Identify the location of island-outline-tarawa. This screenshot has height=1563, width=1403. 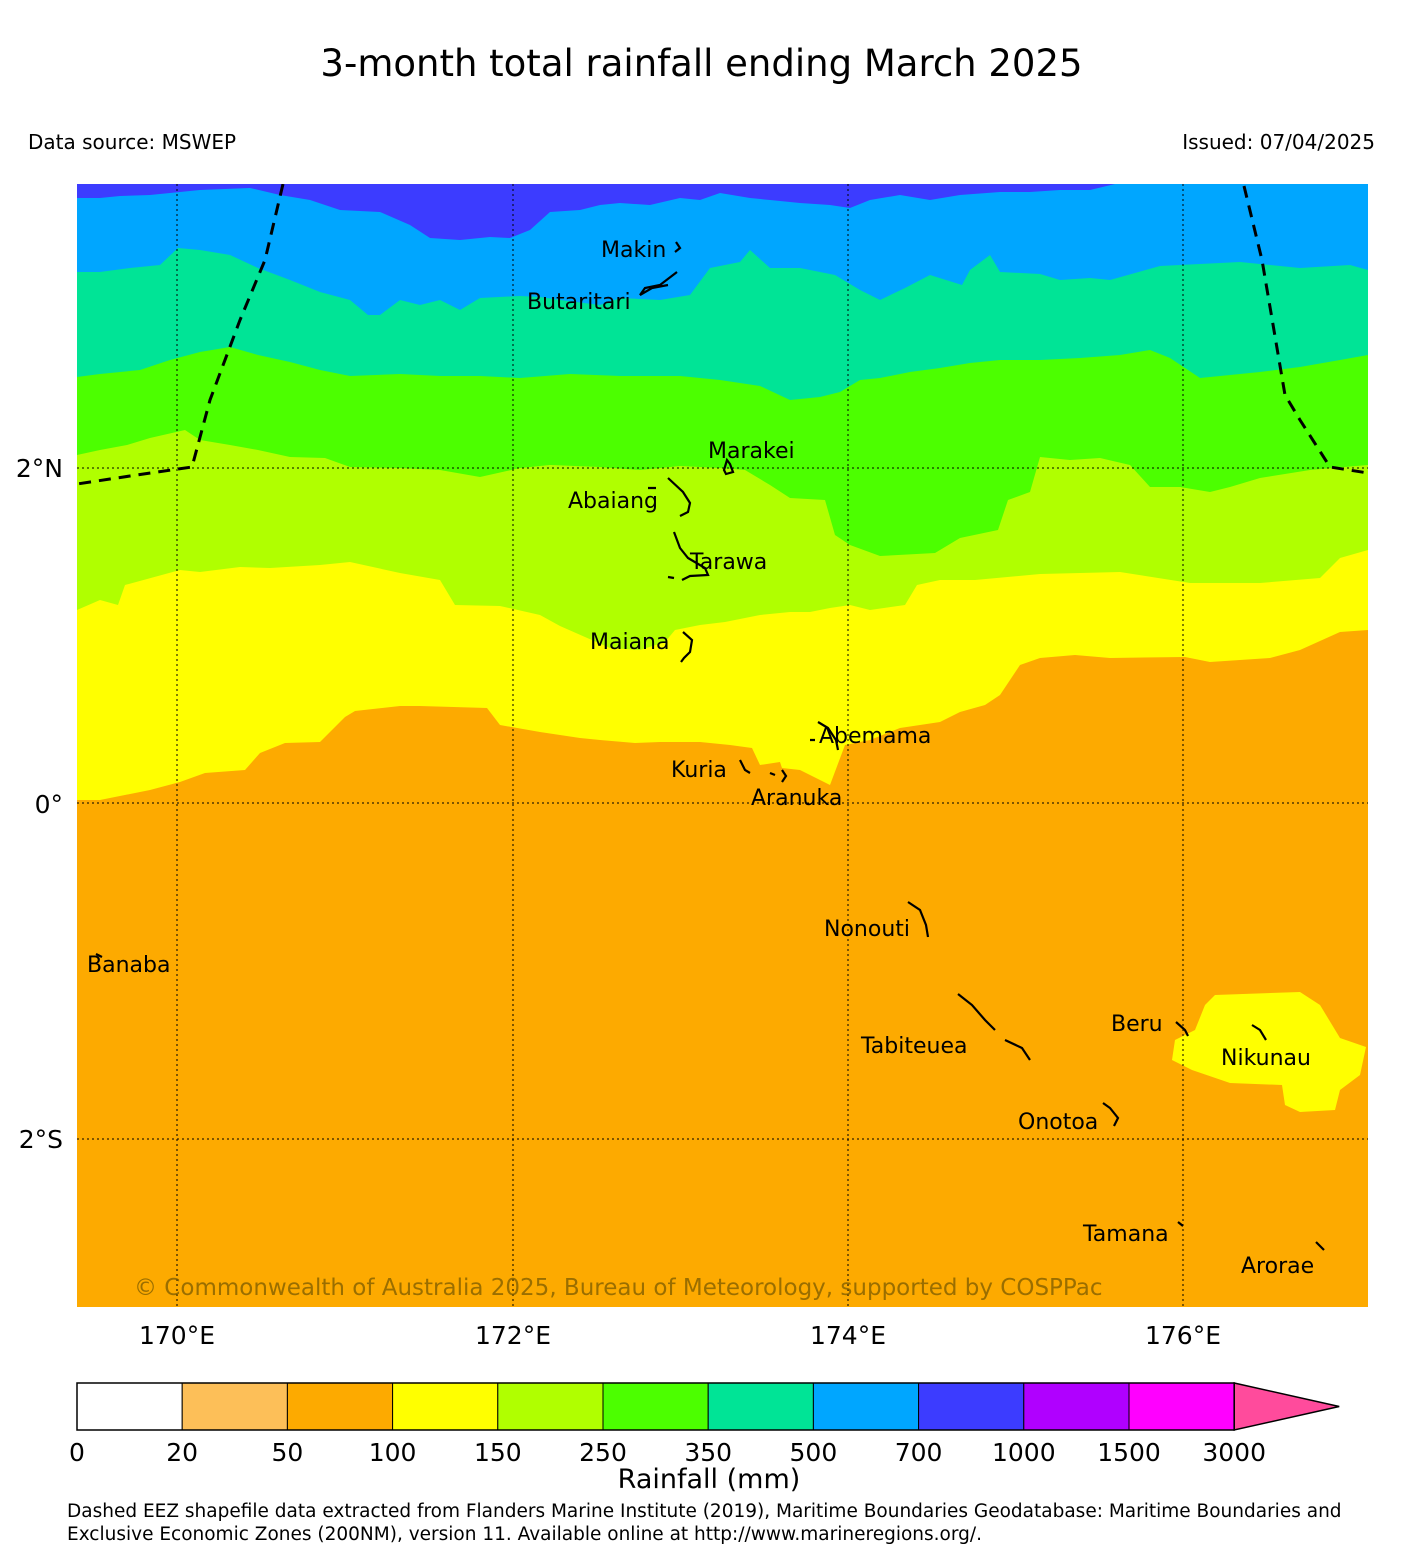
(688, 556).